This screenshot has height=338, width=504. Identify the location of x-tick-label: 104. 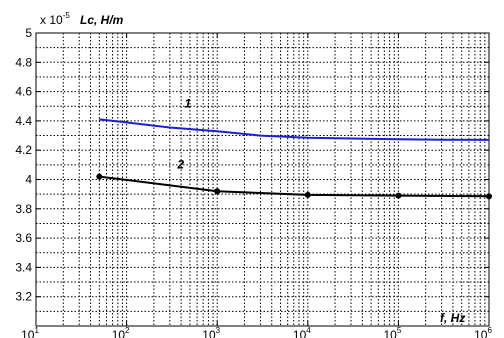
(302, 332).